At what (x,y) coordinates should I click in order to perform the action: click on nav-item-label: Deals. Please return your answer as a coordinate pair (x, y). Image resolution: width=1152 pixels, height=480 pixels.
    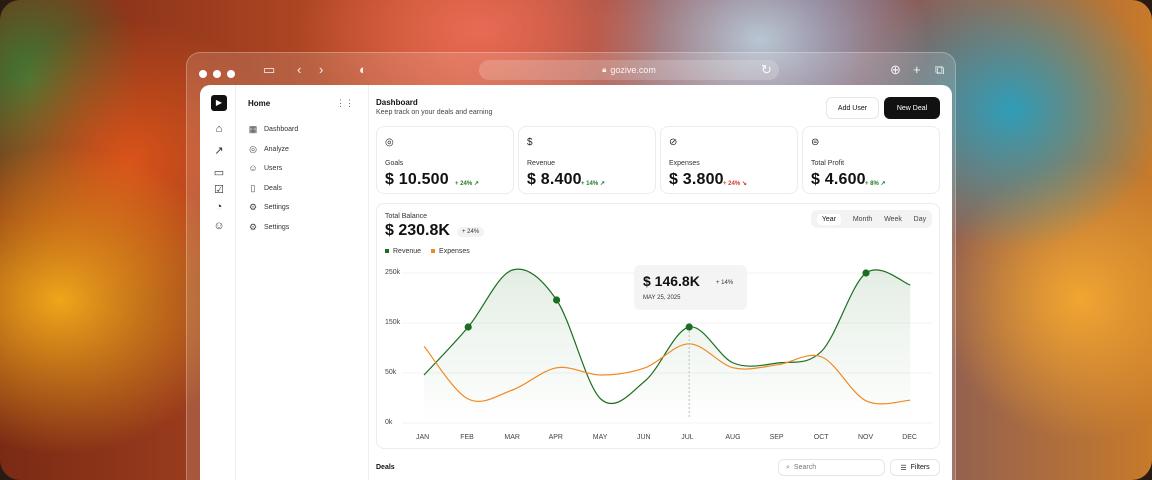
    Looking at the image, I should click on (273, 188).